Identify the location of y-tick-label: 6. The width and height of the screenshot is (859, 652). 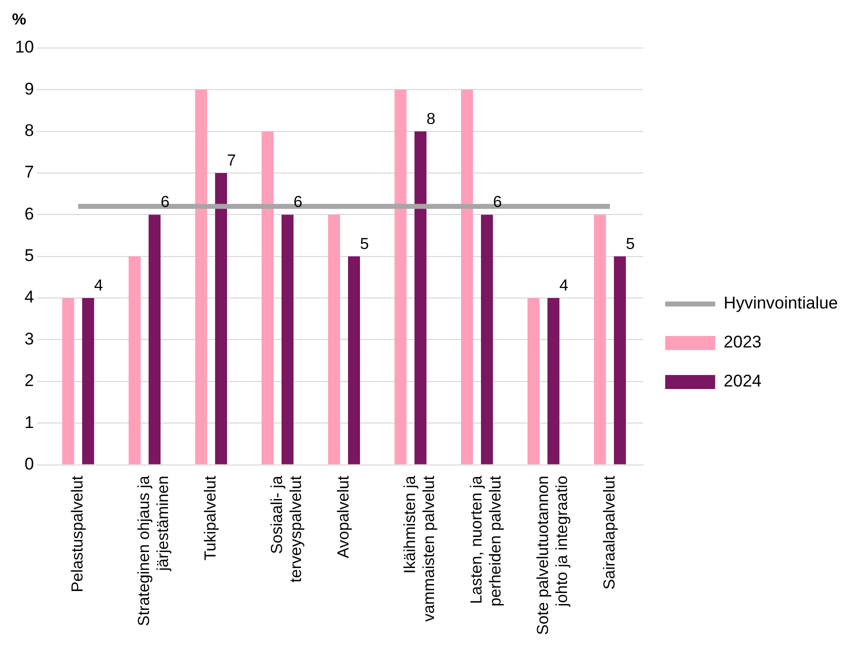
(29, 214).